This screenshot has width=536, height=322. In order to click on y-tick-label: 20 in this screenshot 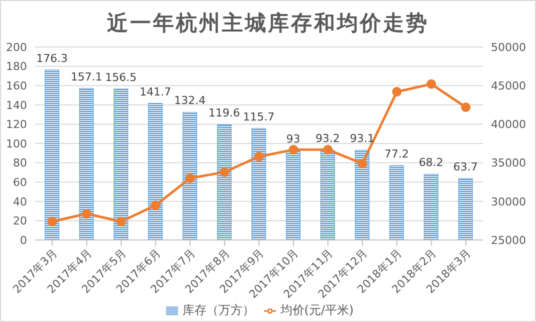, I will do `click(20, 221)`.